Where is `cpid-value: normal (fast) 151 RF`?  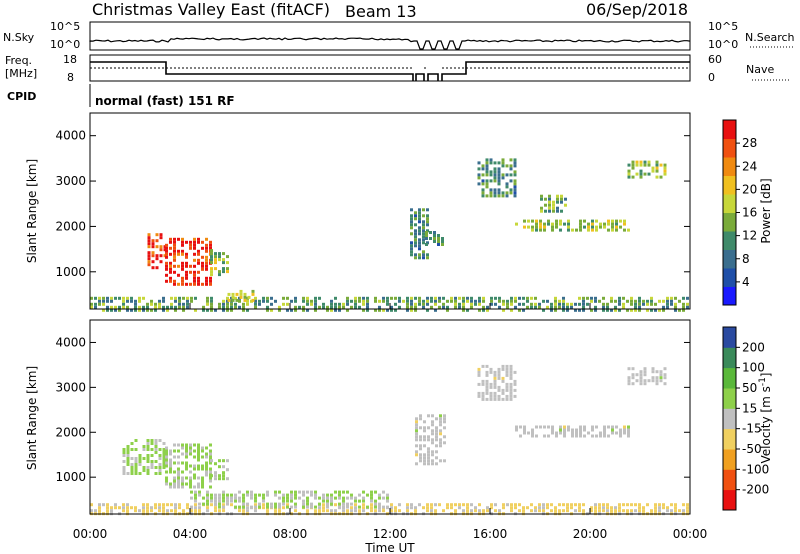 cpid-value: normal (fast) 151 RF is located at coordinates (165, 101).